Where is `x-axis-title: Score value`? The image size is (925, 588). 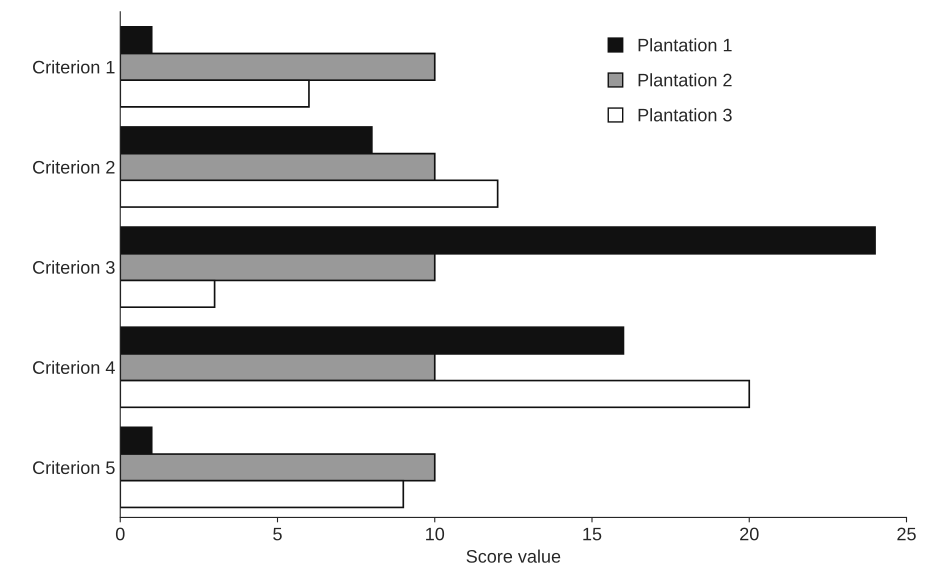 x-axis-title: Score value is located at coordinates (513, 556).